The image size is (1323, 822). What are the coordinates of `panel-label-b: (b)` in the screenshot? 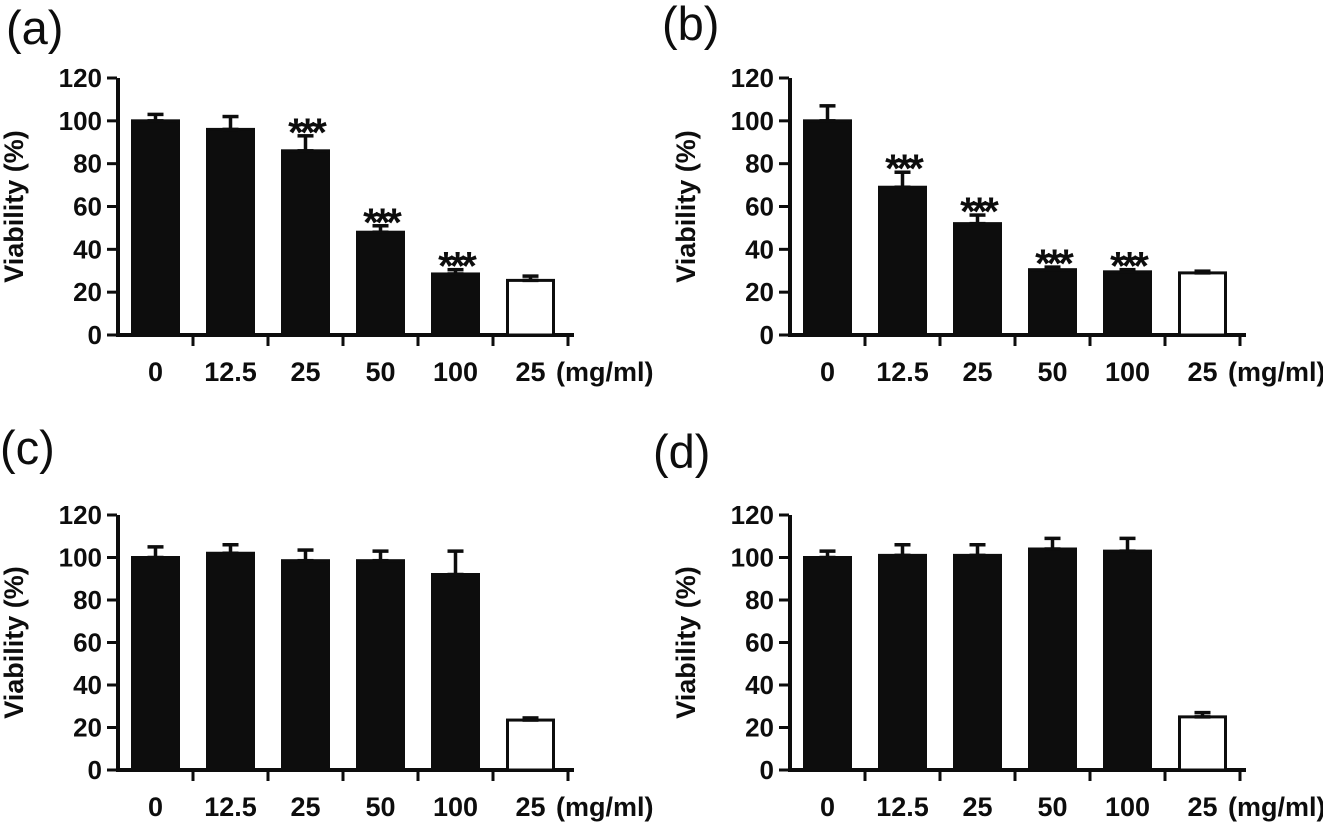 It's located at (691, 25).